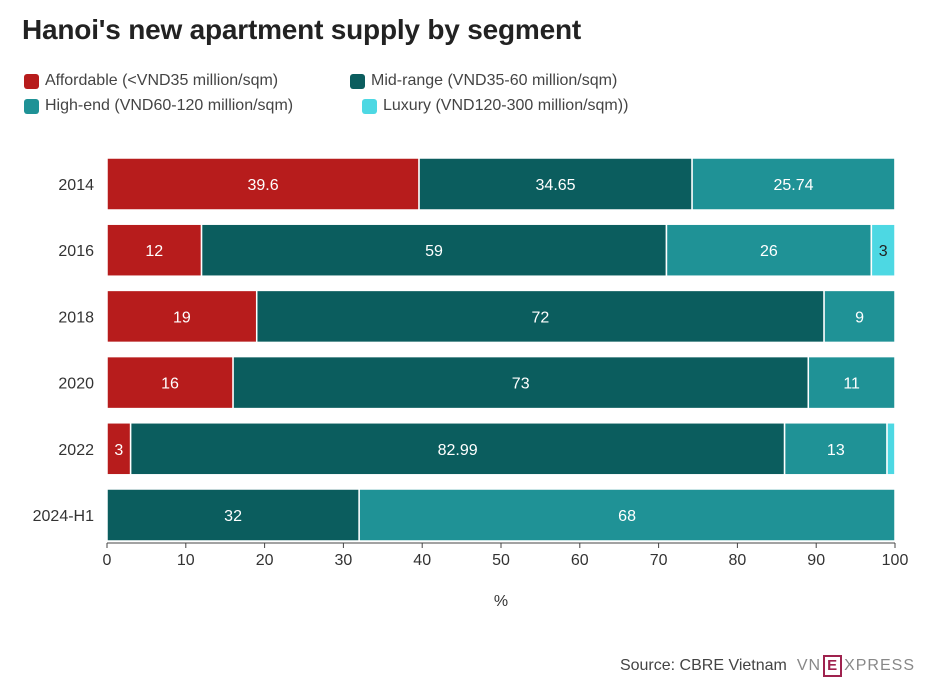 This screenshot has height=700, width=937. What do you see at coordinates (76, 384) in the screenshot?
I see `y-tick-label-2020: 2020` at bounding box center [76, 384].